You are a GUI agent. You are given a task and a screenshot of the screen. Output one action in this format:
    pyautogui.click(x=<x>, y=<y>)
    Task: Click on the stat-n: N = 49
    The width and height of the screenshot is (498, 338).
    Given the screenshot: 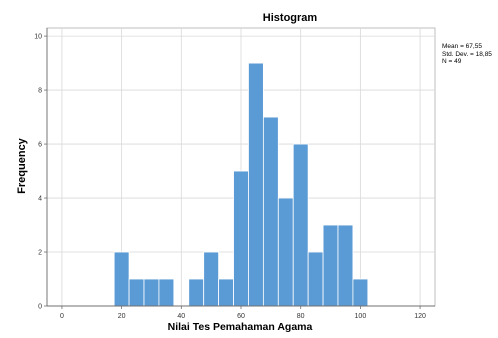 What is the action you would take?
    pyautogui.click(x=452, y=61)
    